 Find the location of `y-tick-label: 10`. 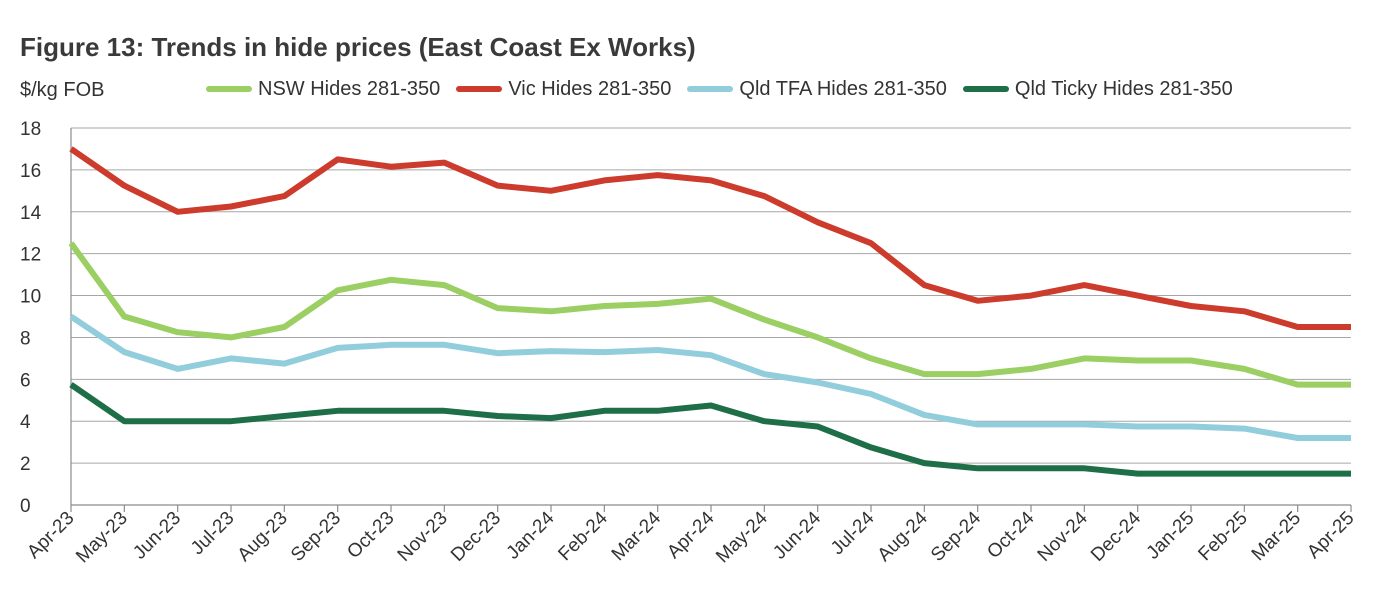

y-tick-label: 10 is located at coordinates (30, 297).